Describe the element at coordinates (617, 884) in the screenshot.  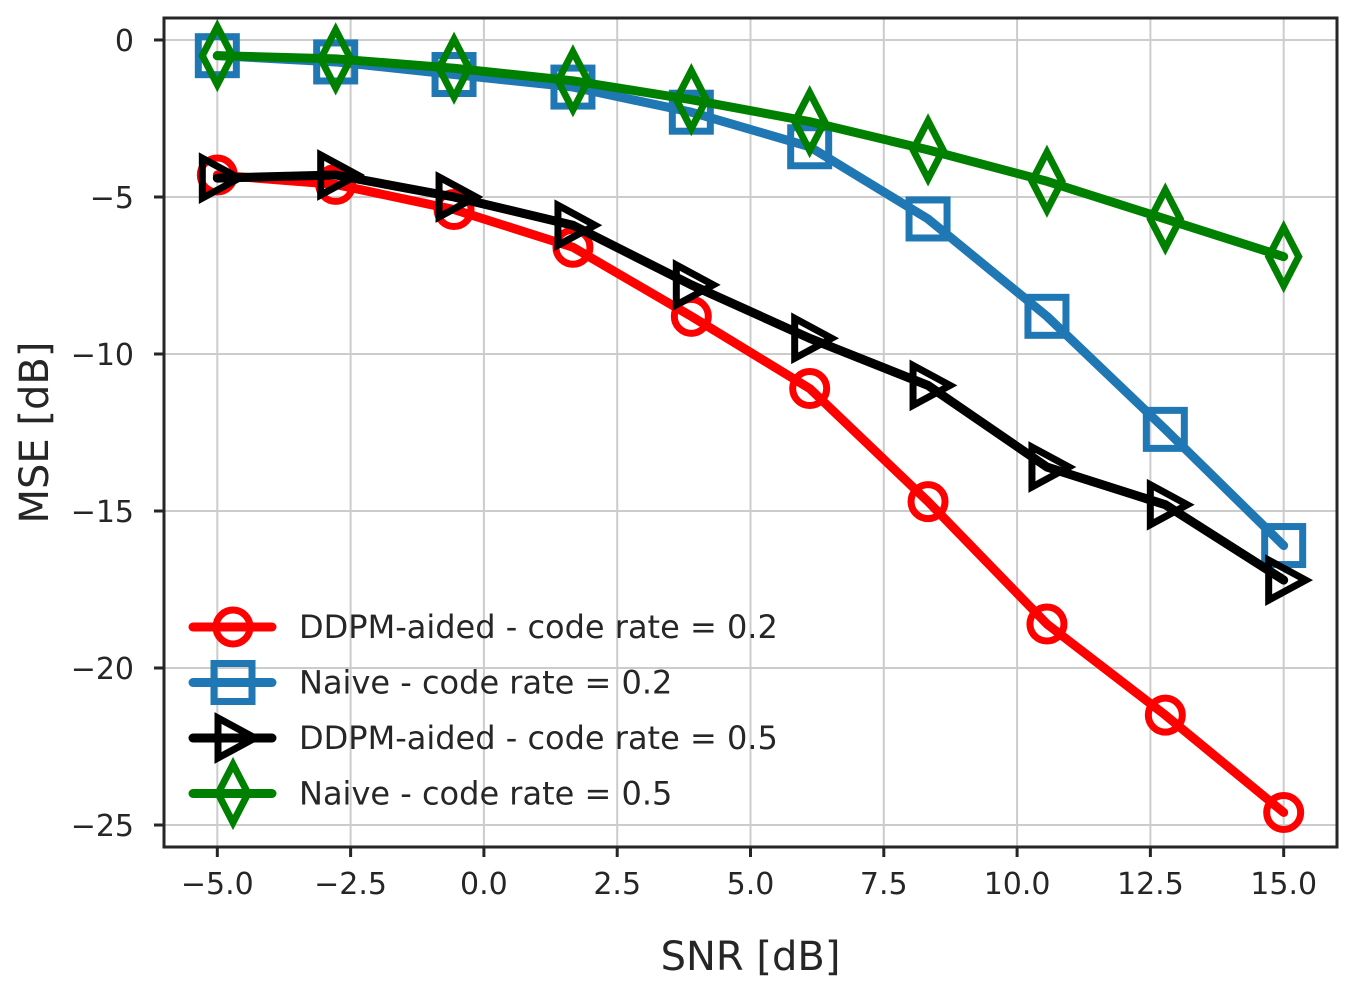
I see `x-tick-label: 2.5` at that location.